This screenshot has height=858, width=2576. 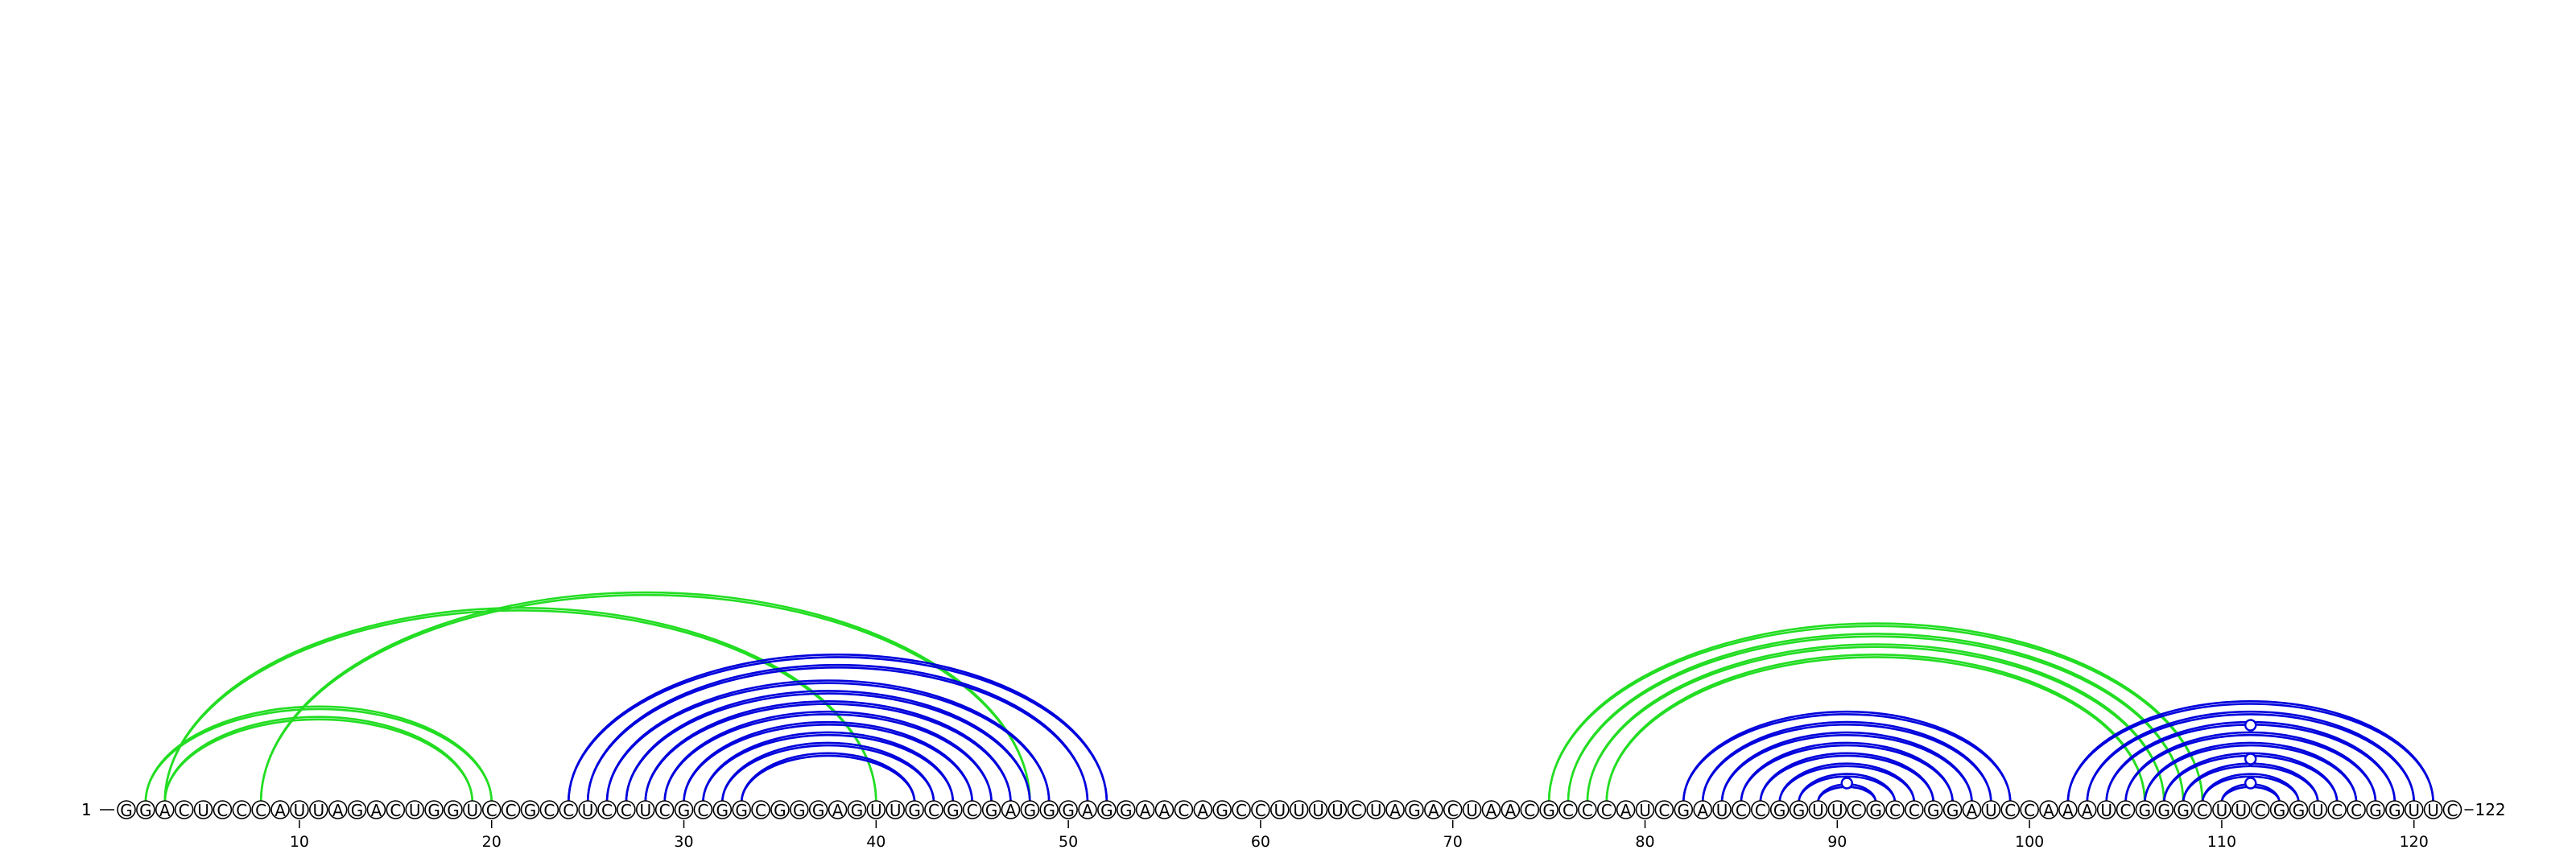 I want to click on axis-tick-label: 50, so click(x=1068, y=842).